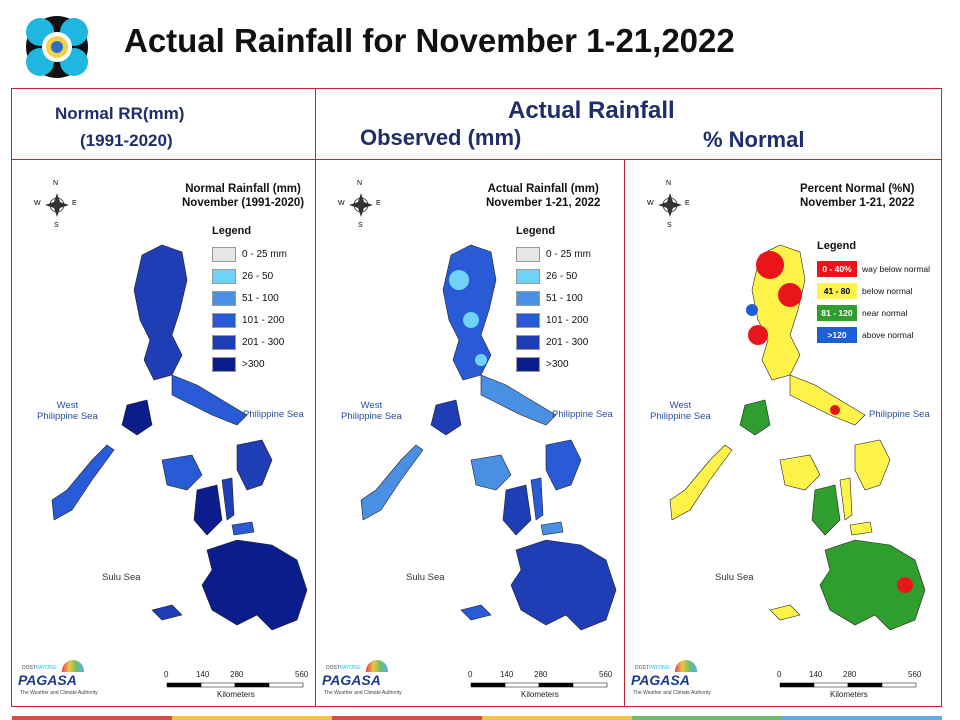 The height and width of the screenshot is (720, 960). Describe the element at coordinates (441, 137) in the screenshot. I see `observed-heading: Observed (mm)` at that location.